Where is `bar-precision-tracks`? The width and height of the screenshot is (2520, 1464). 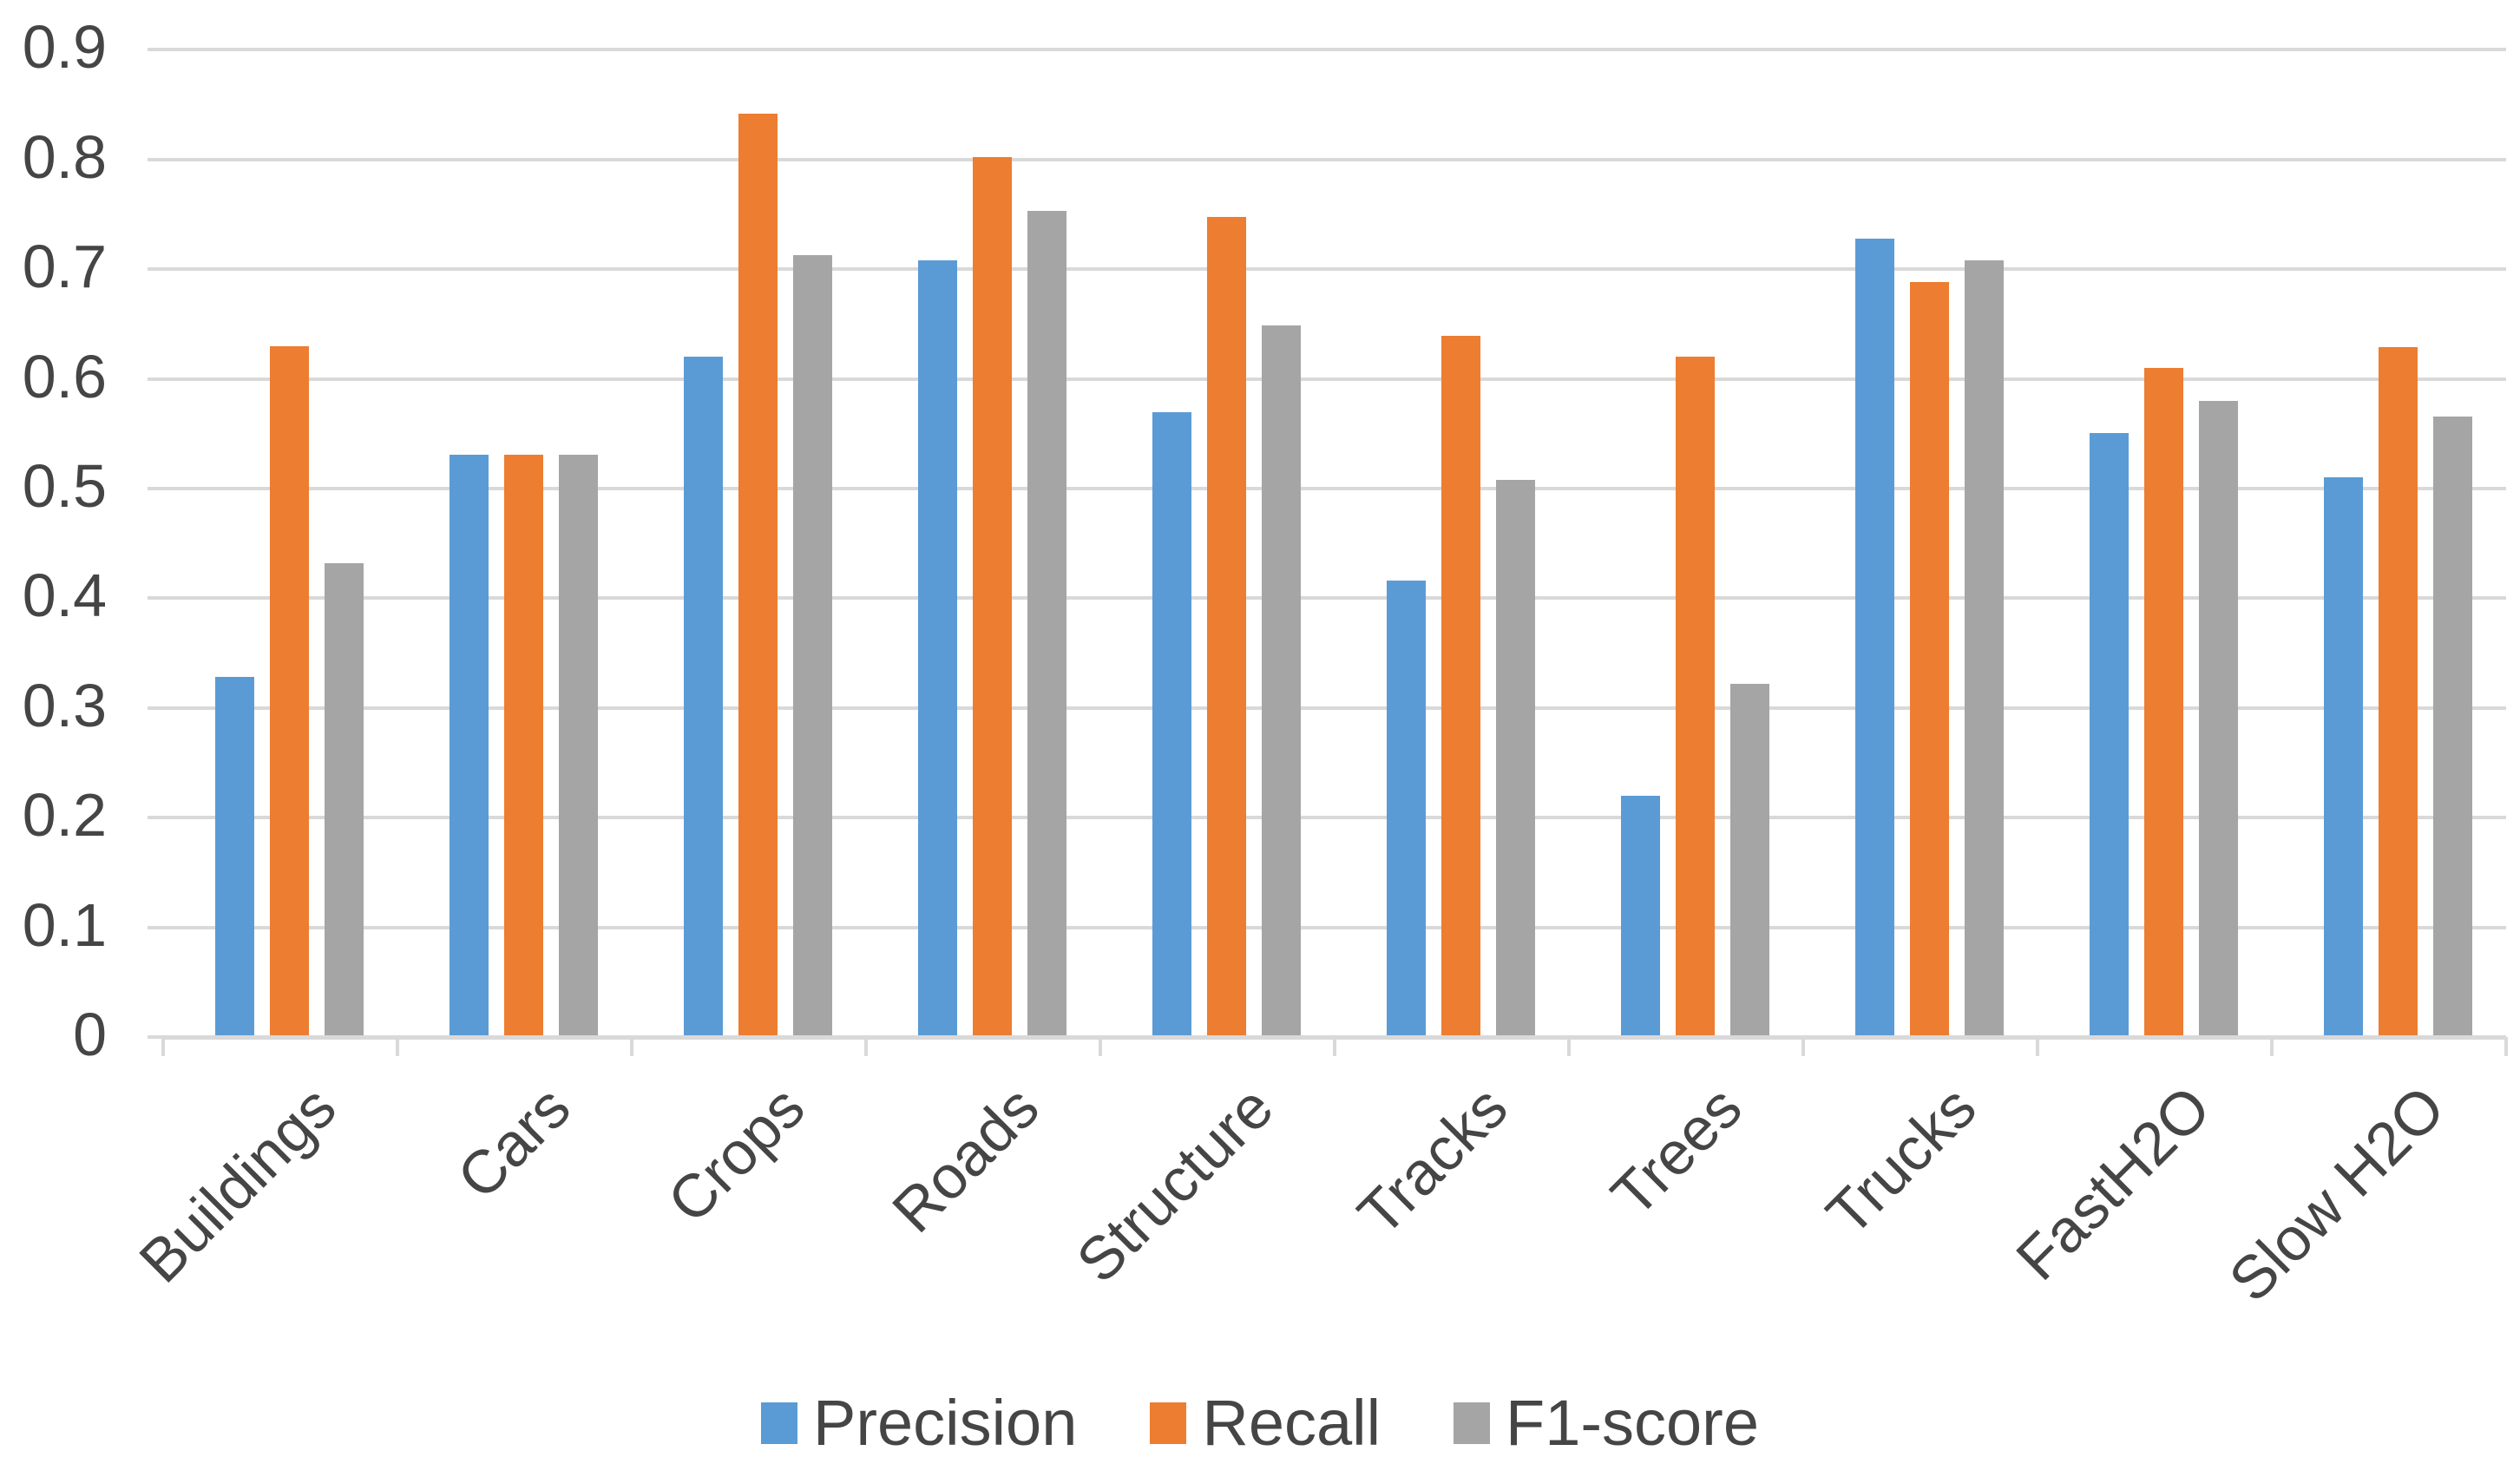
bar-precision-tracks is located at coordinates (1406, 809).